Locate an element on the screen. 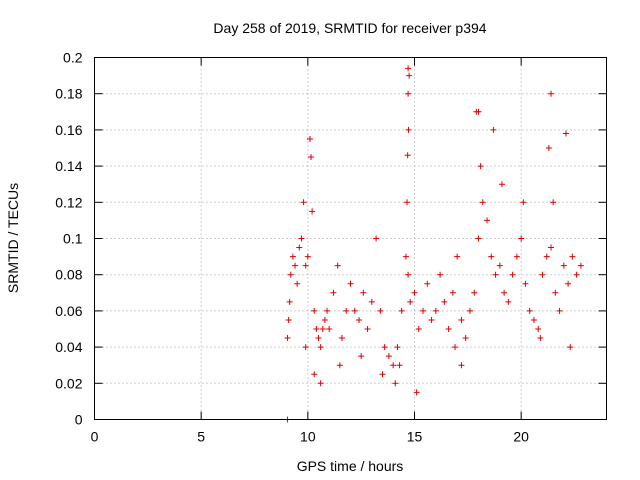  y-tick-label: 0.12 is located at coordinates (68, 202).